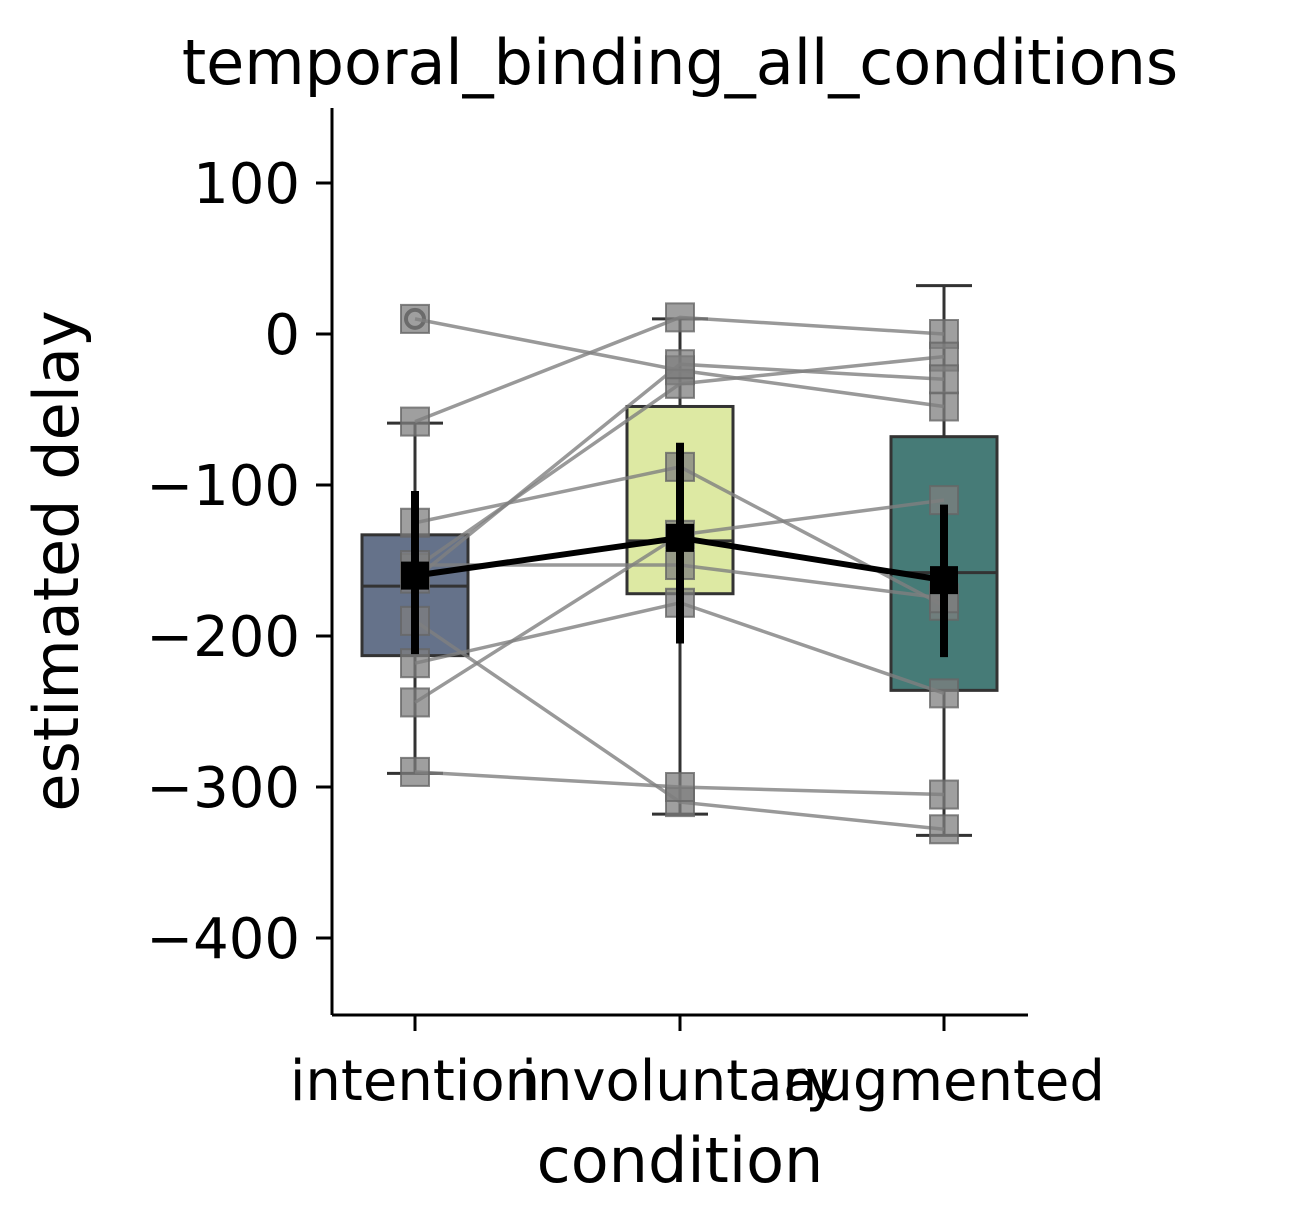  What do you see at coordinates (944, 1081) in the screenshot?
I see `x-tick-label-augmented: augmented` at bounding box center [944, 1081].